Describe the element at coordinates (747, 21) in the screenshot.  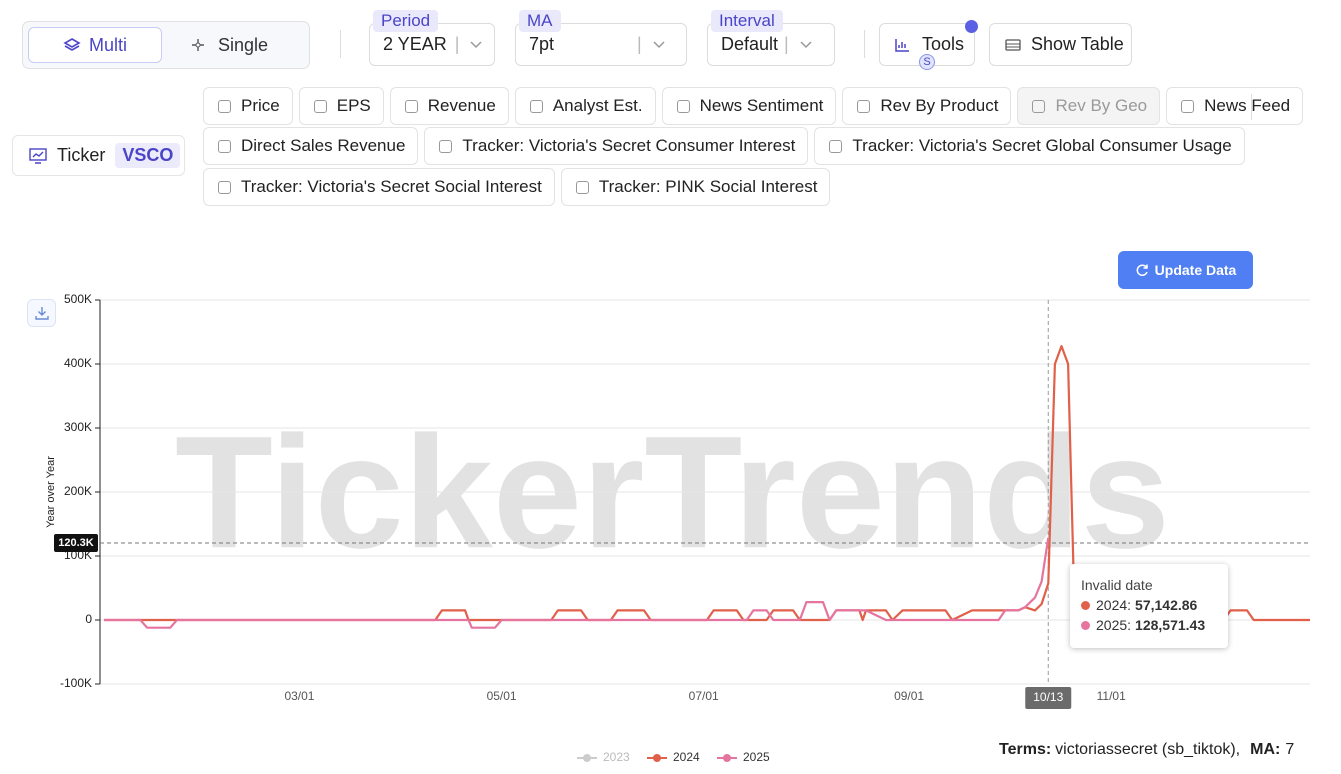
I see `dropdown-label: Interval` at that location.